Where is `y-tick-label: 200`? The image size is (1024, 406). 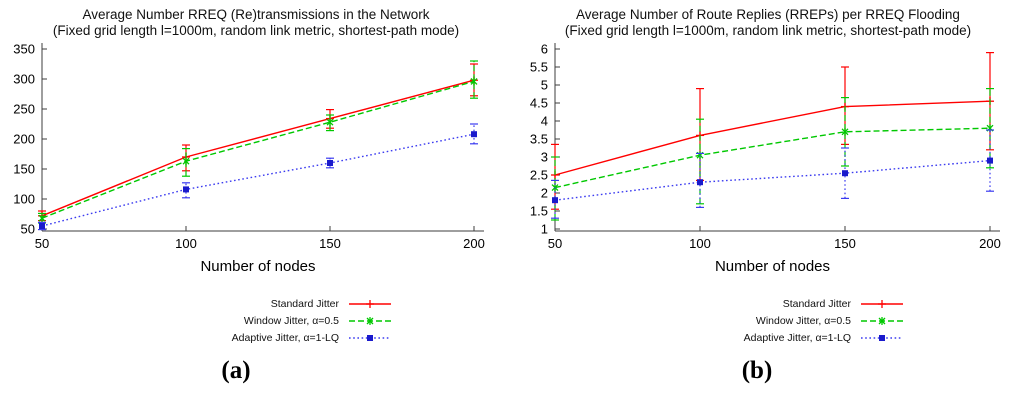
y-tick-label: 200 is located at coordinates (24, 139).